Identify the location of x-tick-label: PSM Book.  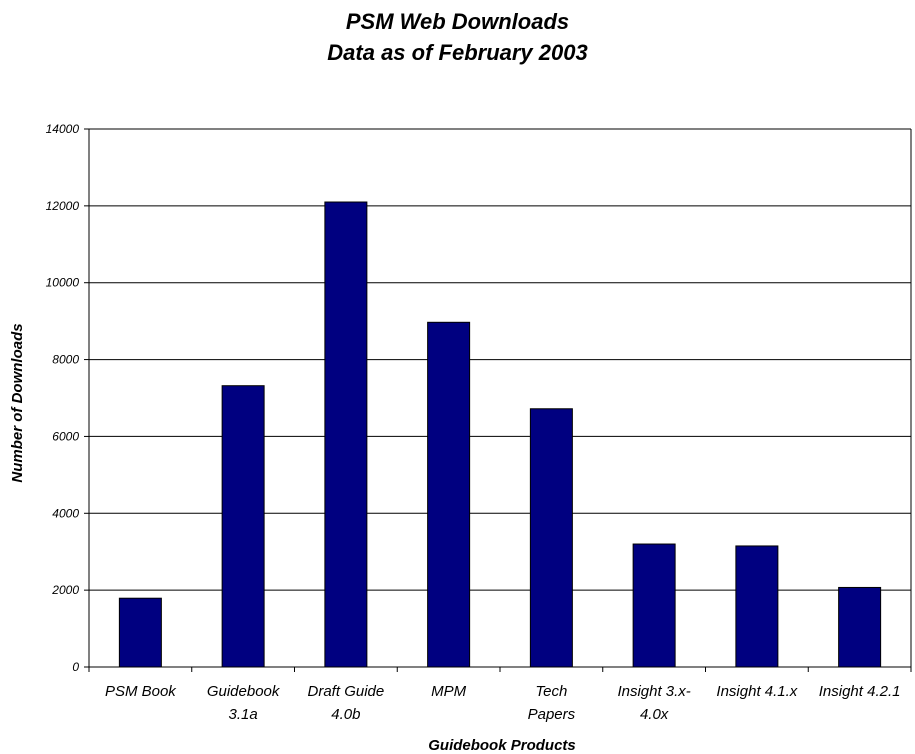
(141, 691).